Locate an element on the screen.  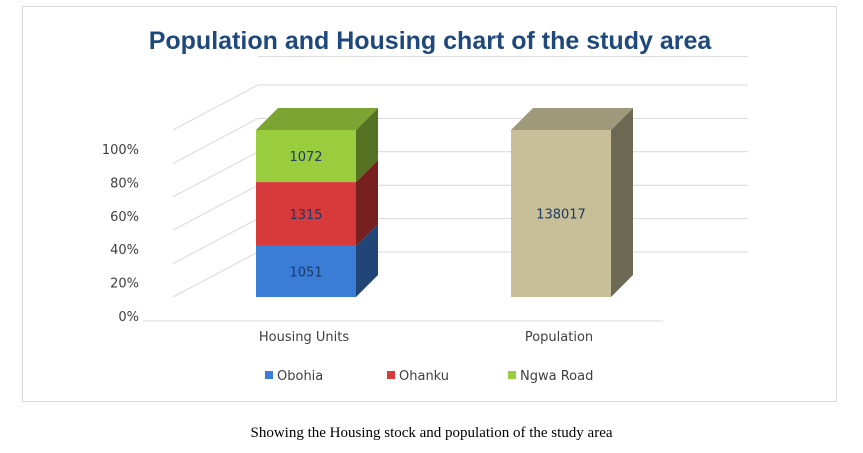
x-axis: Housing Units Population is located at coordinates (426, 337).